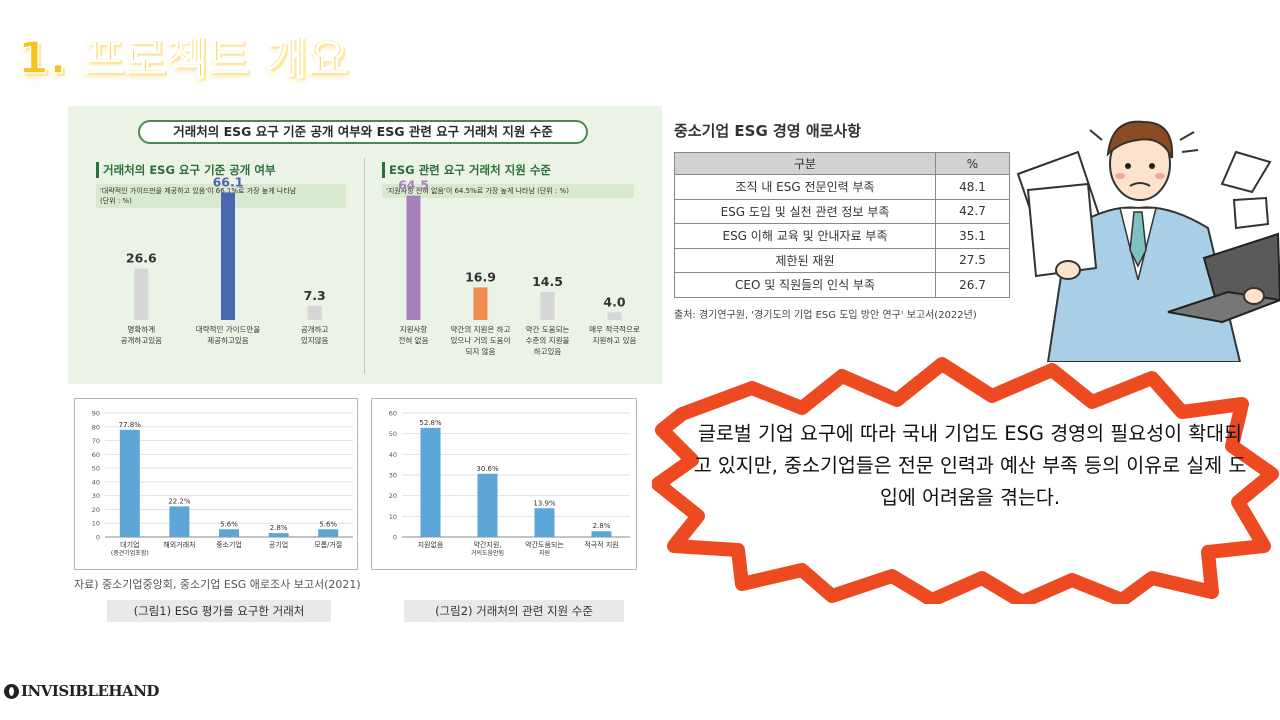 The height and width of the screenshot is (720, 1280). I want to click on category-label: 지원사항, so click(414, 329).